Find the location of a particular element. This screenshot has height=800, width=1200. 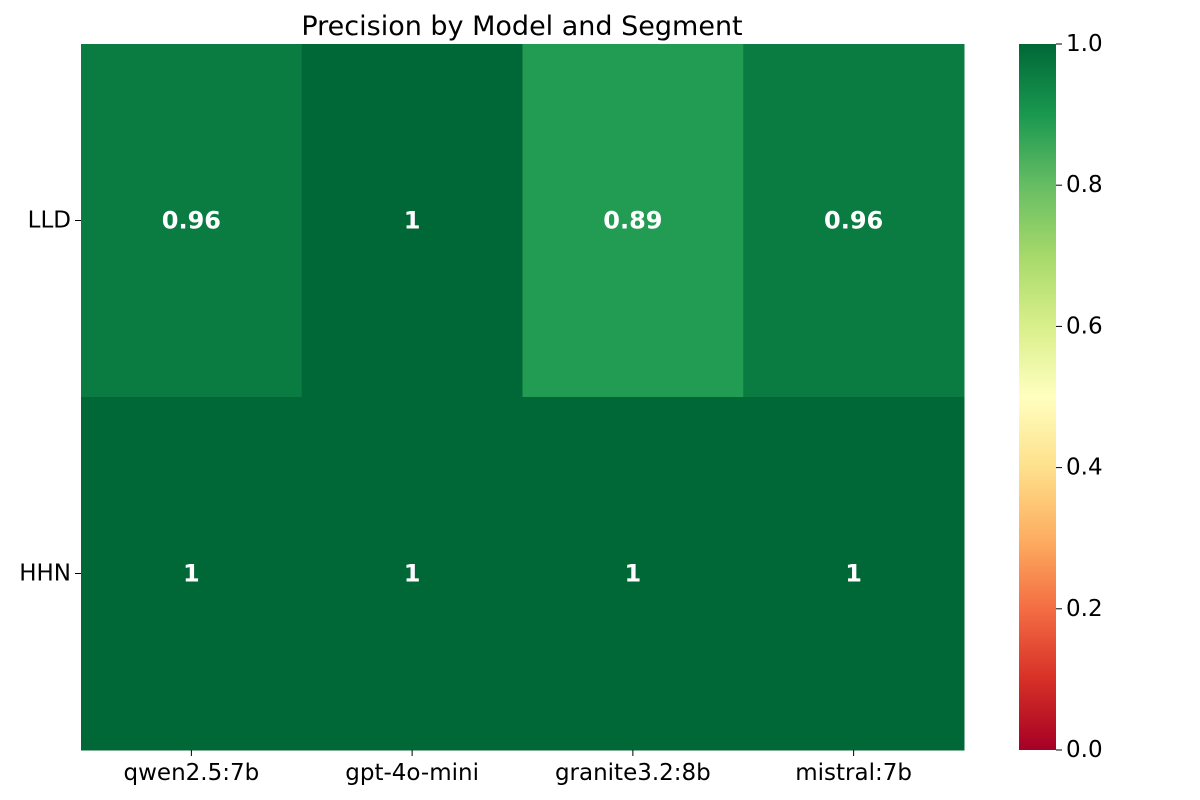

colorbar-ticks: 0.0 0.2 0.4 0.6 0.8 1.0 is located at coordinates (1079, 397).